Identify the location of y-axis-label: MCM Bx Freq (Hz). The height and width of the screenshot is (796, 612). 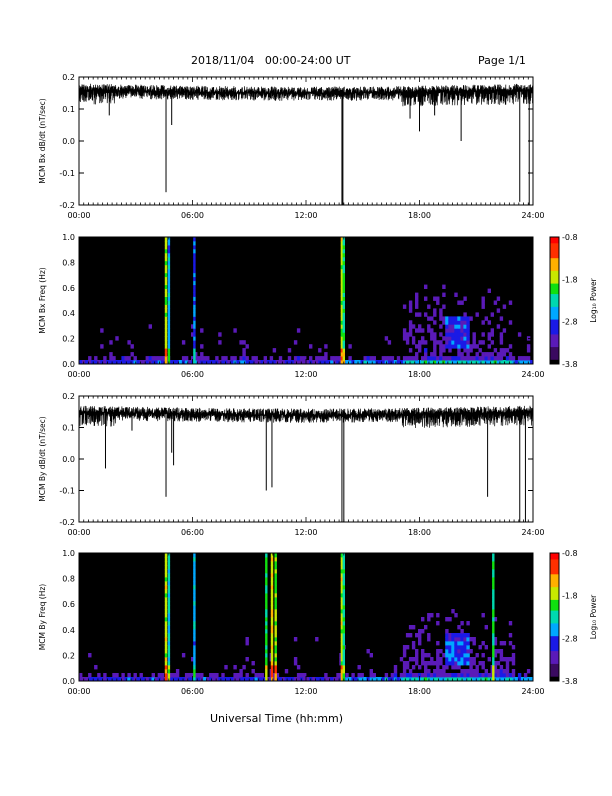
(42, 300).